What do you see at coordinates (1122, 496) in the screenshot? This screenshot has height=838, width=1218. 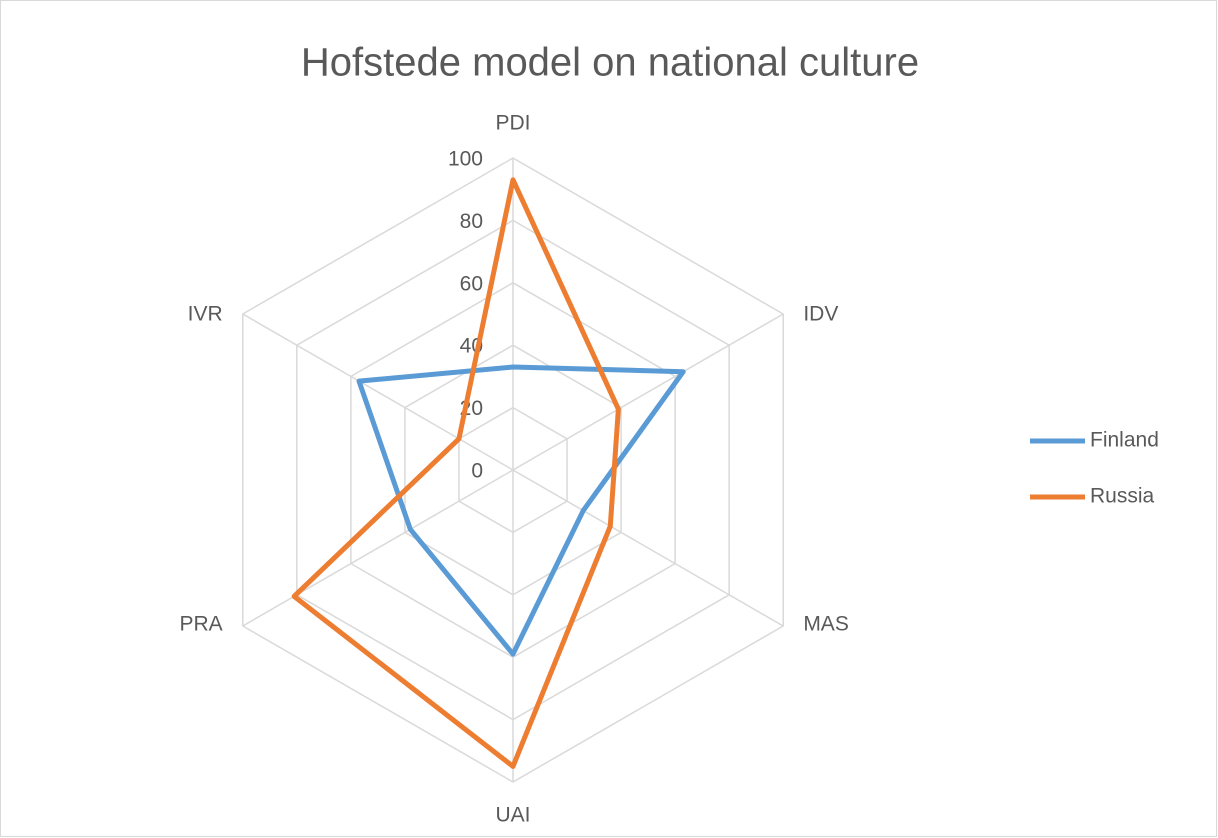 I see `legend-label: Russia` at bounding box center [1122, 496].